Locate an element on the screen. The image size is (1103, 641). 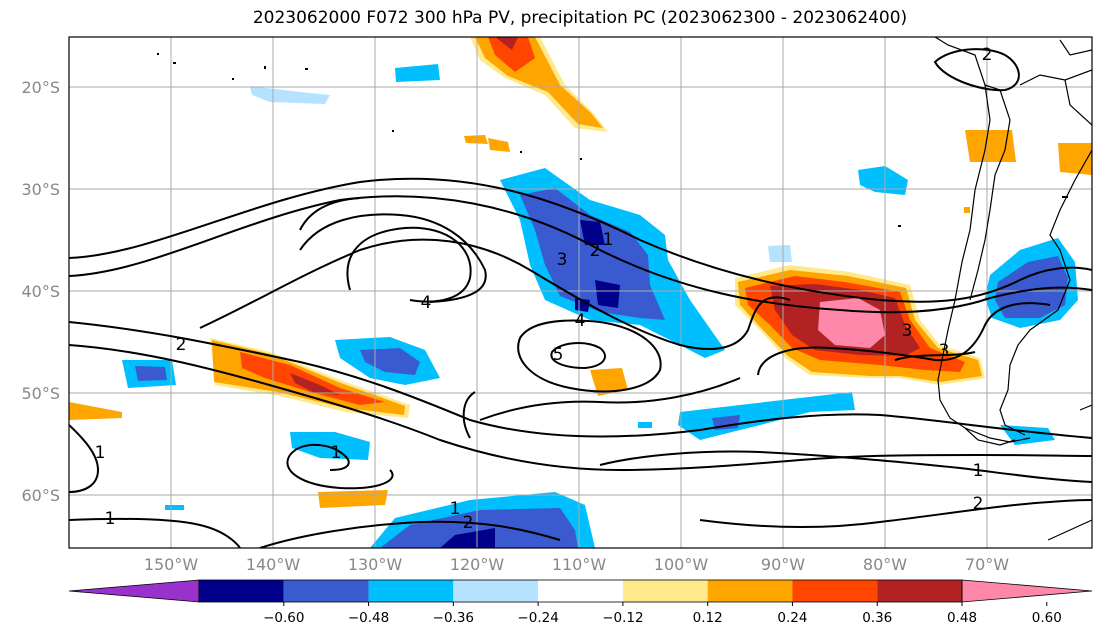
precip-blob-k is located at coordinates (174, 507).